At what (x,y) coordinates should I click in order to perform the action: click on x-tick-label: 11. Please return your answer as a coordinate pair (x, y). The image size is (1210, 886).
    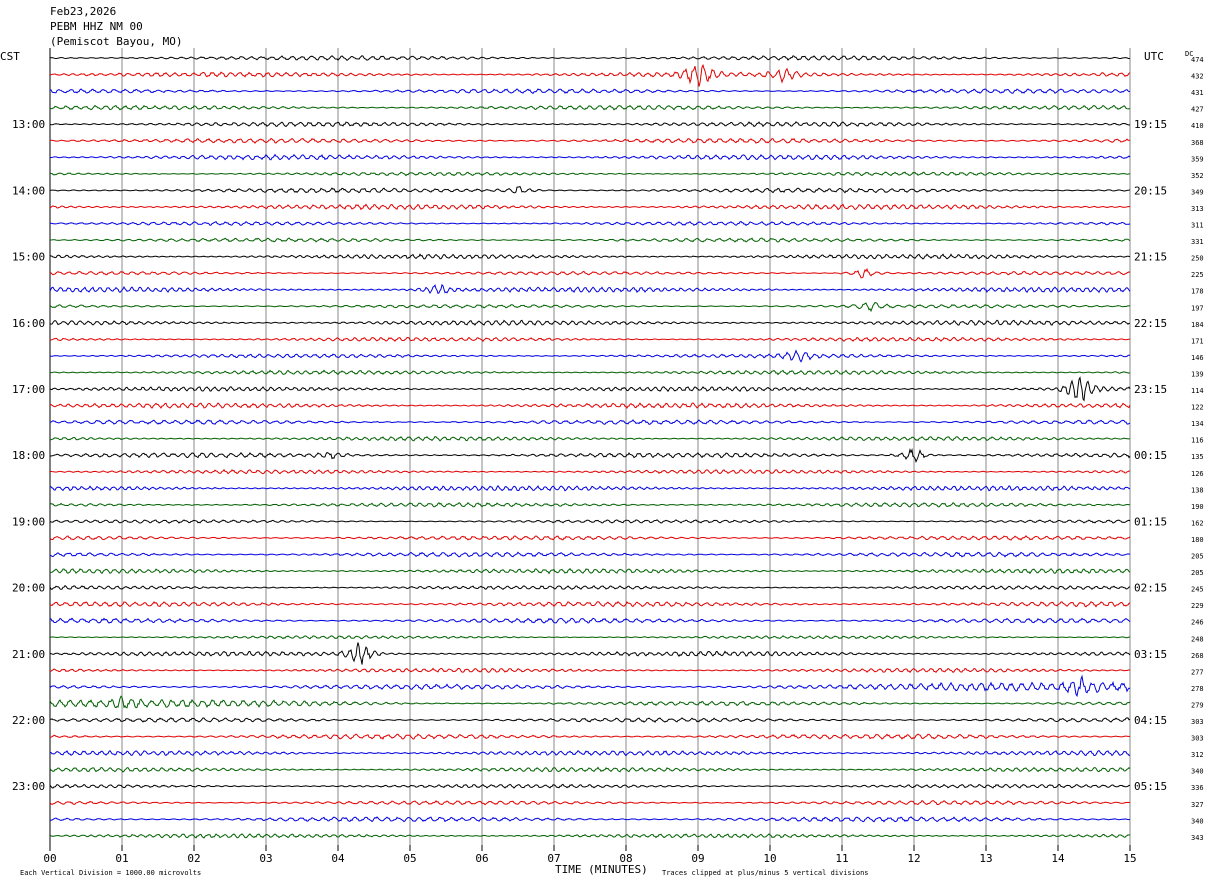
    Looking at the image, I should click on (841, 858).